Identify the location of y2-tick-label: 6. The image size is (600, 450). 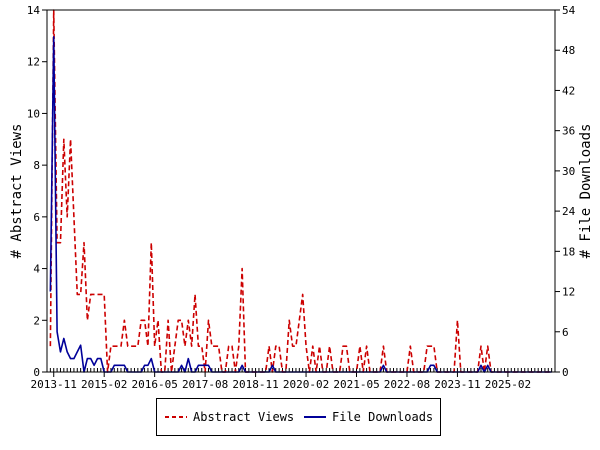
(565, 332).